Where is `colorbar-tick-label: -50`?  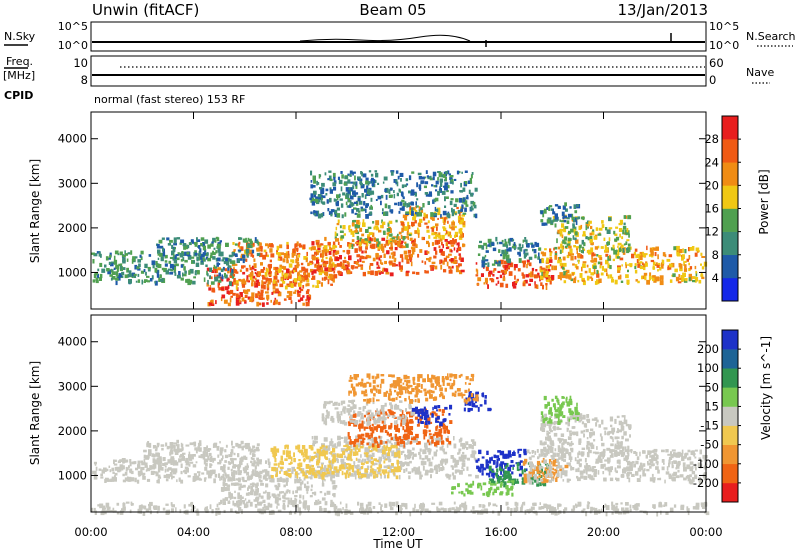 colorbar-tick-label: -50 is located at coordinates (709, 445).